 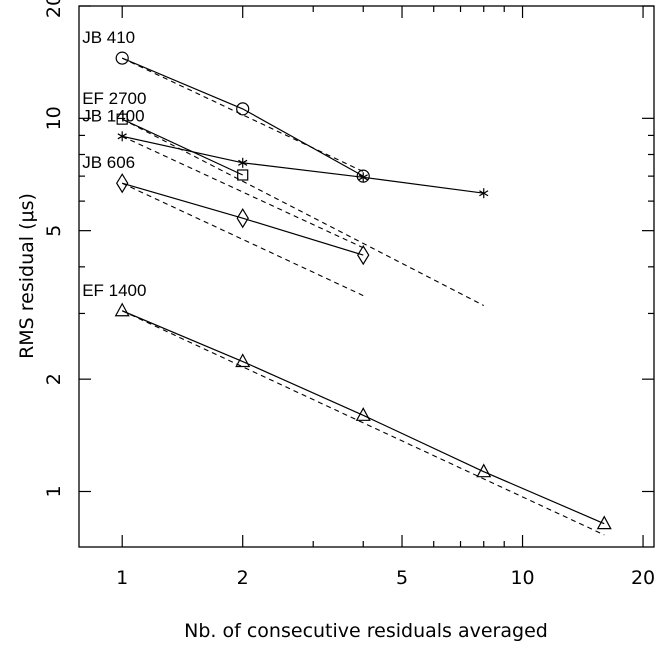 I want to click on series-label: JB 410, so click(x=108, y=37).